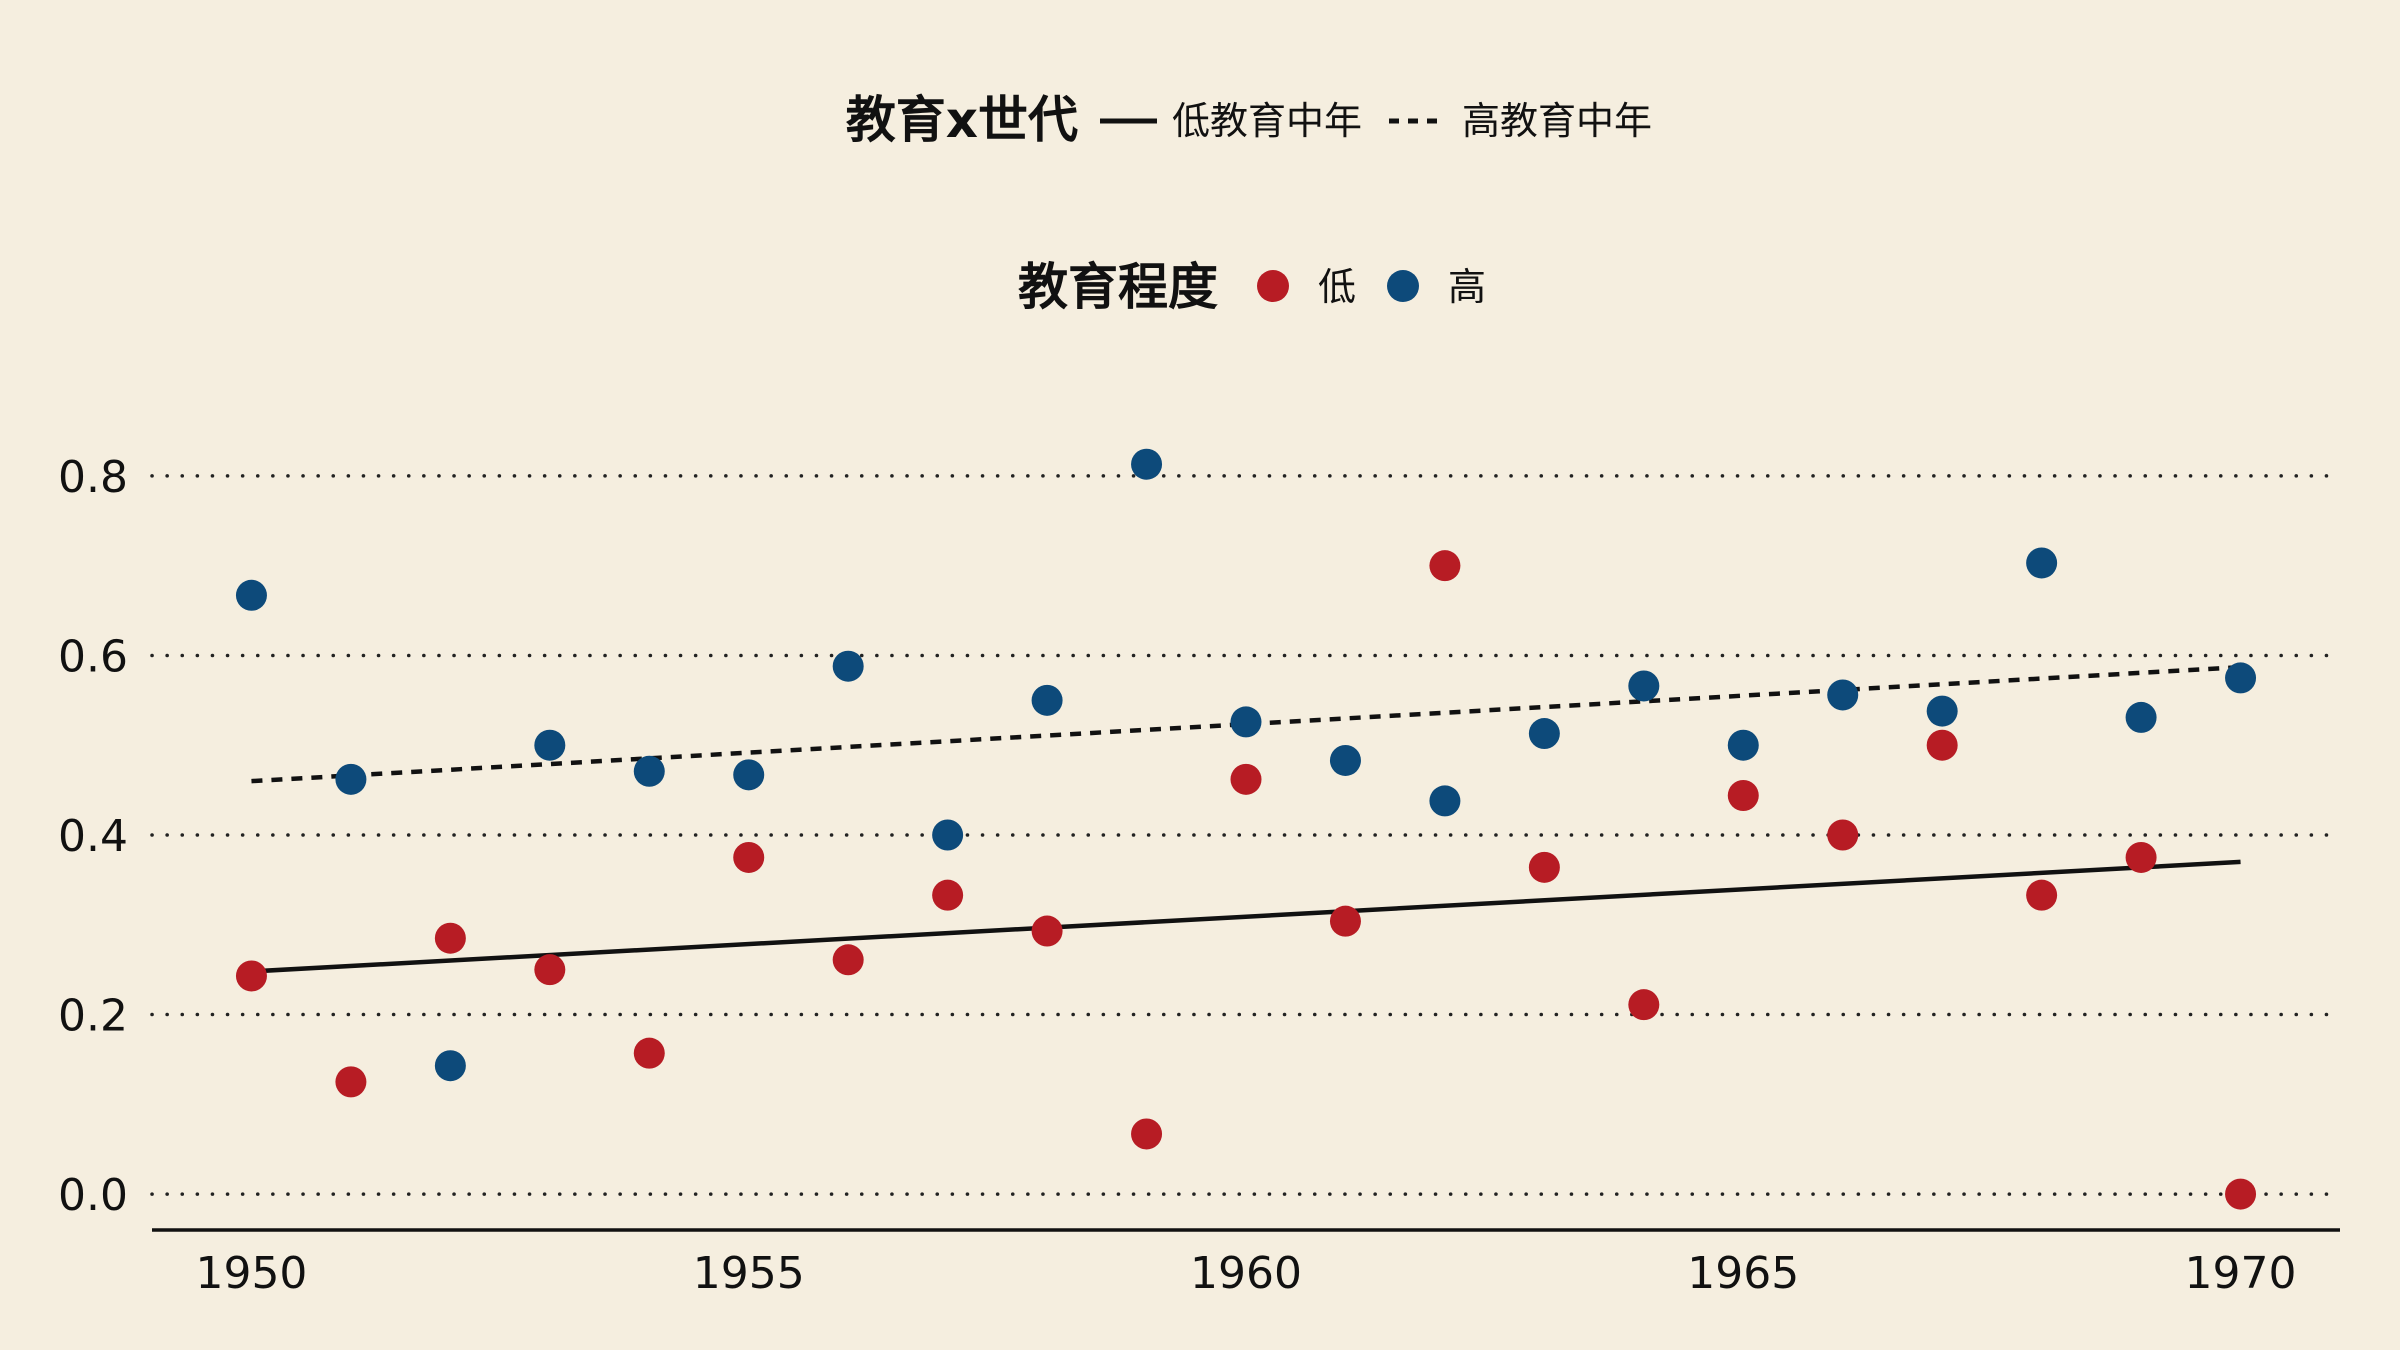  Describe the element at coordinates (1337, 287) in the screenshot. I see `point-legend-label-low: 低` at that location.